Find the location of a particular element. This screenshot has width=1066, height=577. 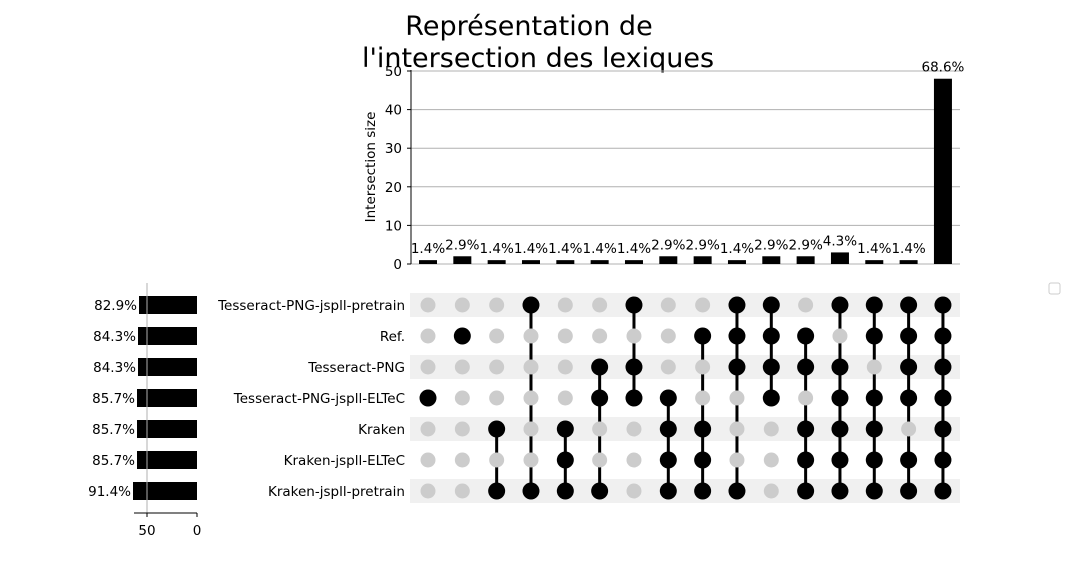

set-size-label: 85.7% is located at coordinates (113, 430).